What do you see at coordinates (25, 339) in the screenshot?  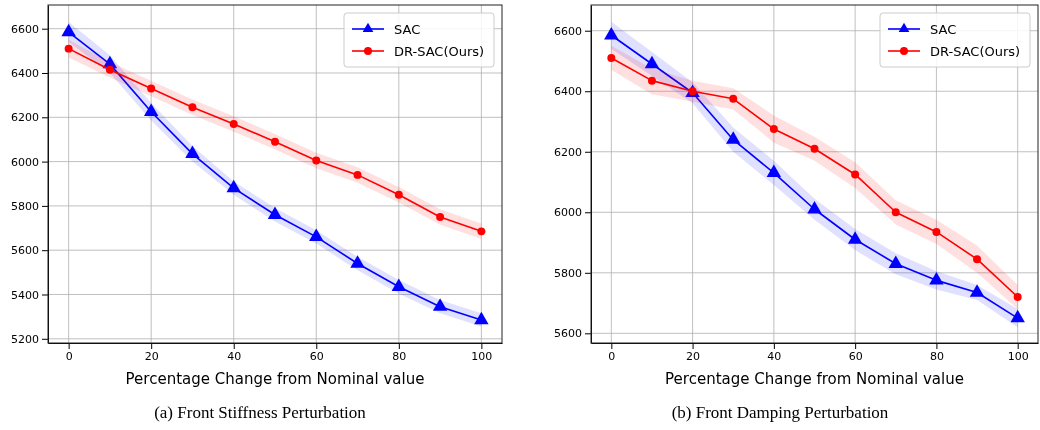 I see `y-tick-label: 5200` at bounding box center [25, 339].